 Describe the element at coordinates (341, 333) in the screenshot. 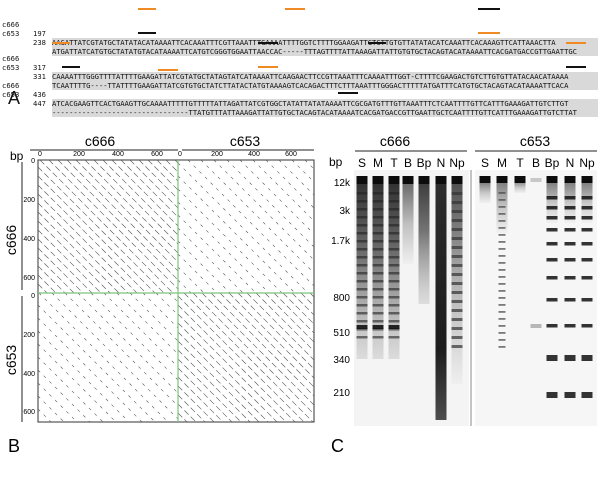

I see `marker-label: 510` at that location.